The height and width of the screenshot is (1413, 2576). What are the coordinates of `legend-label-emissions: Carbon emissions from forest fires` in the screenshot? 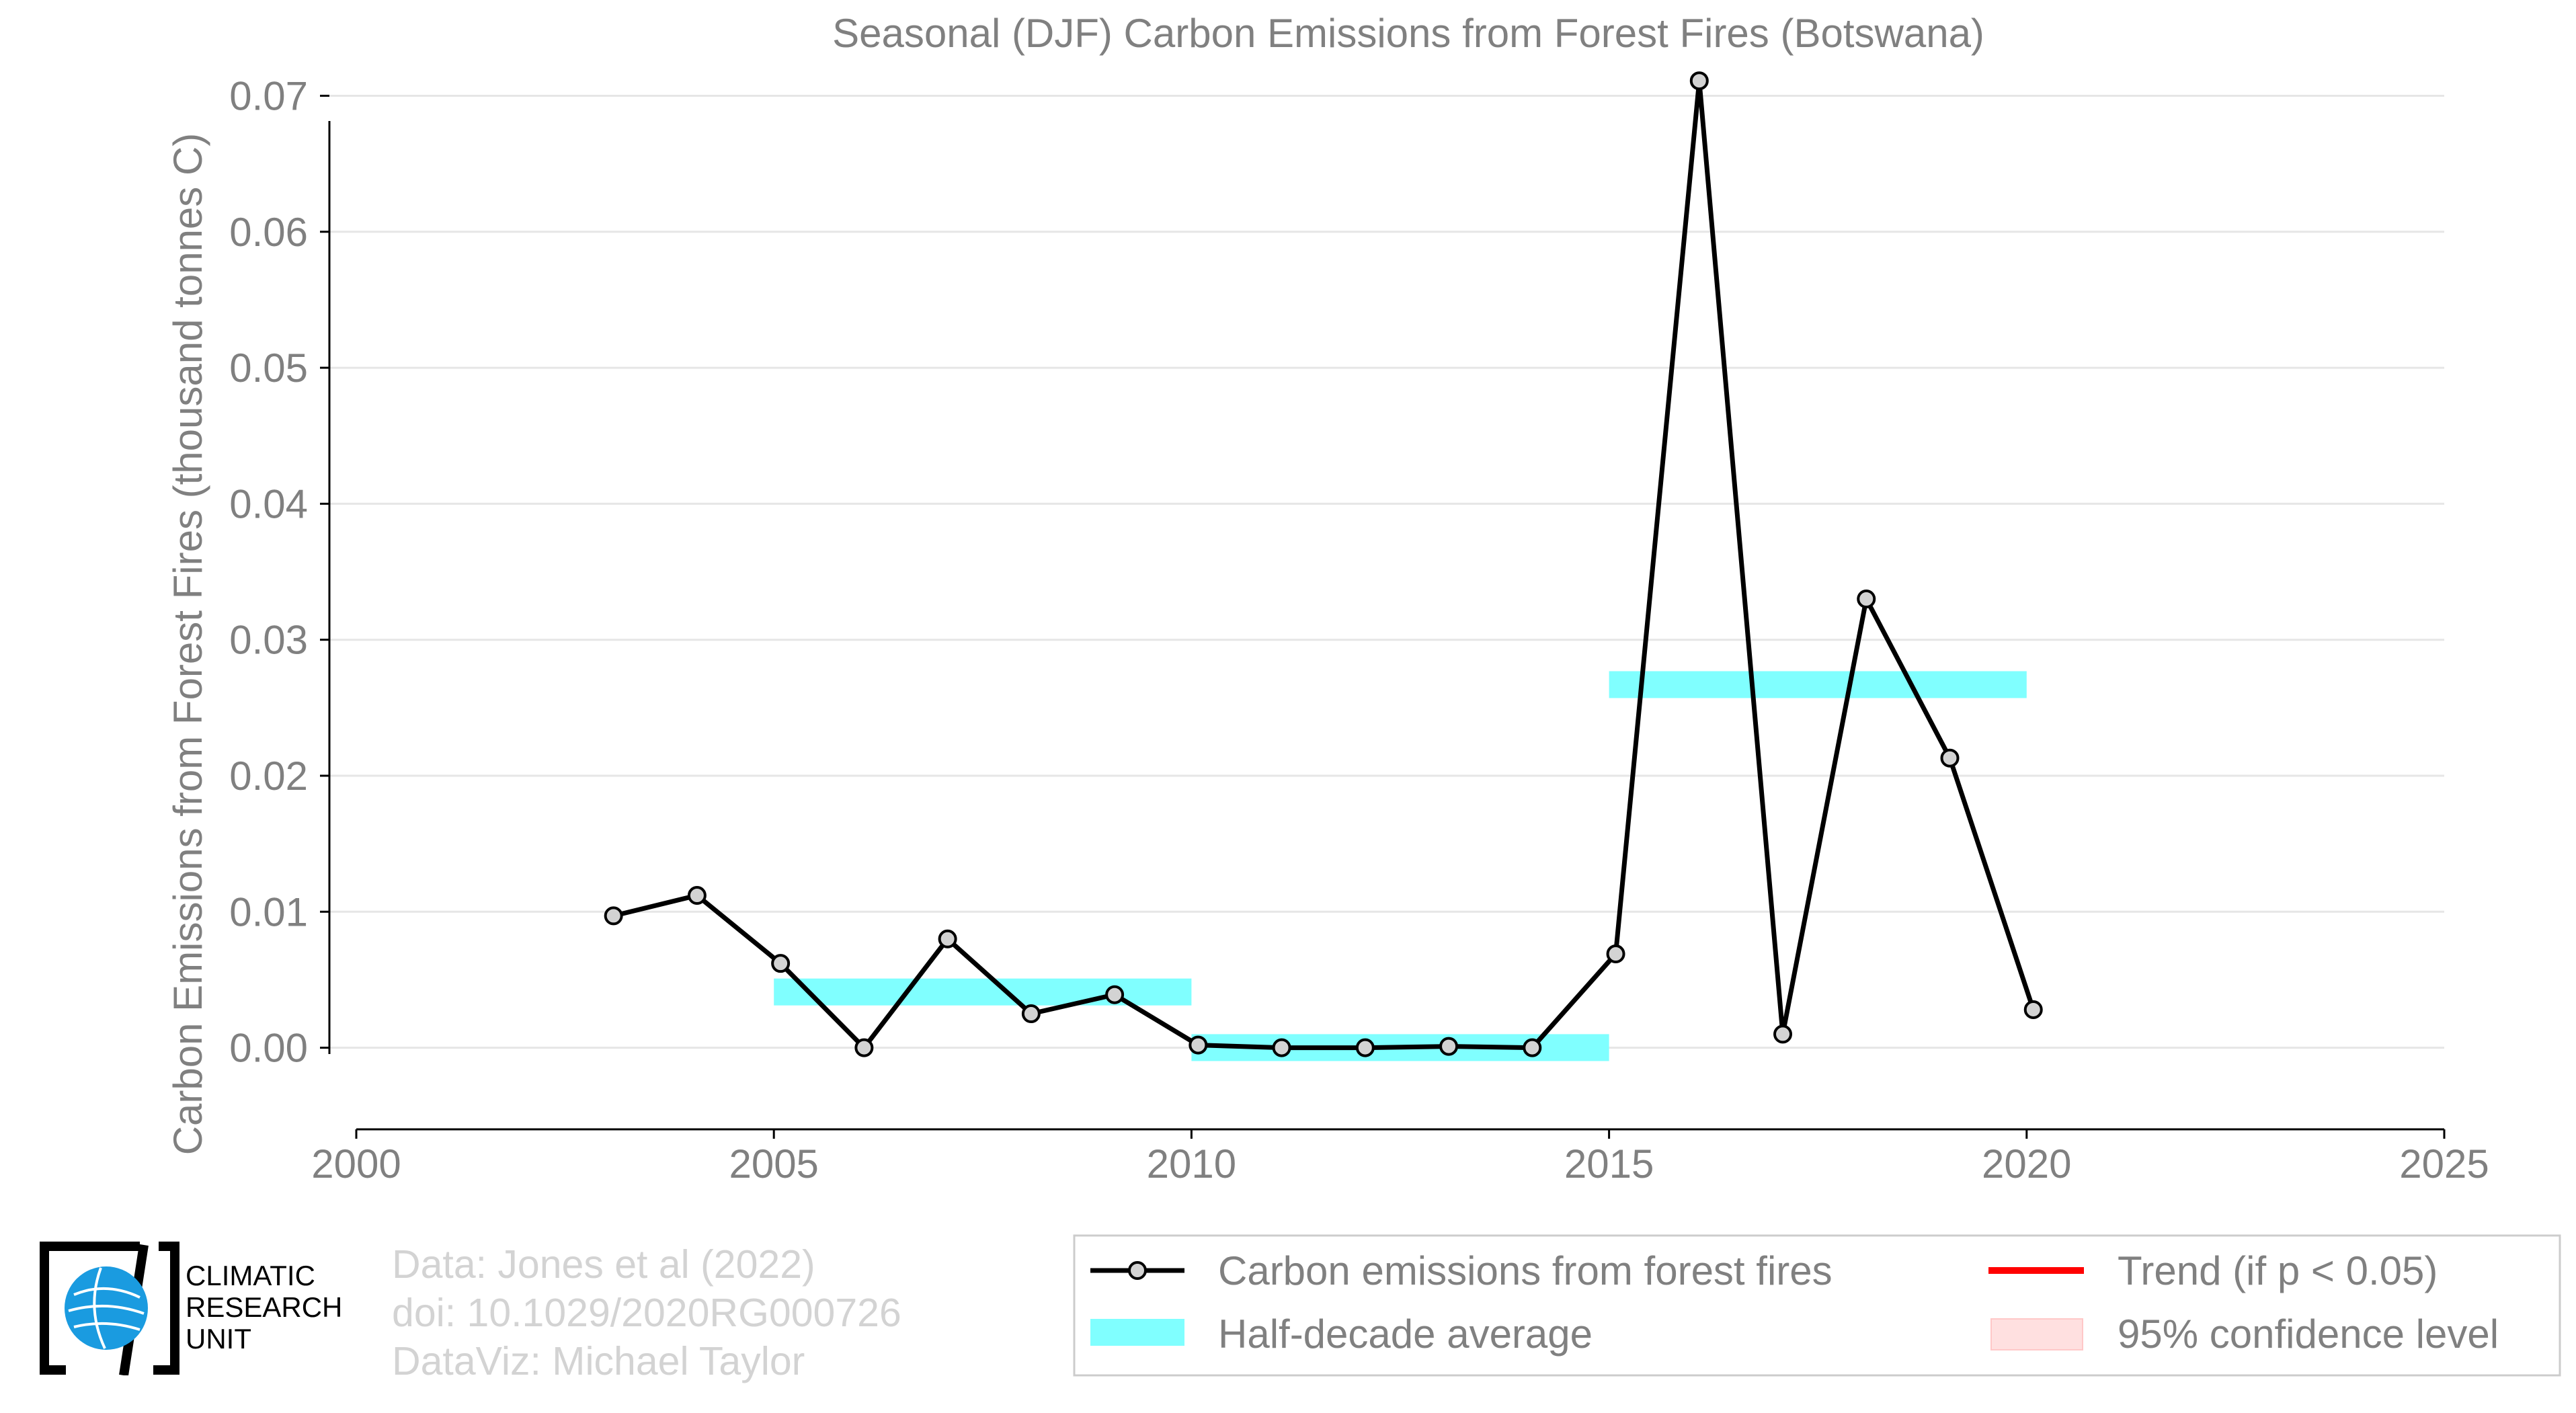 It's located at (1525, 1271).